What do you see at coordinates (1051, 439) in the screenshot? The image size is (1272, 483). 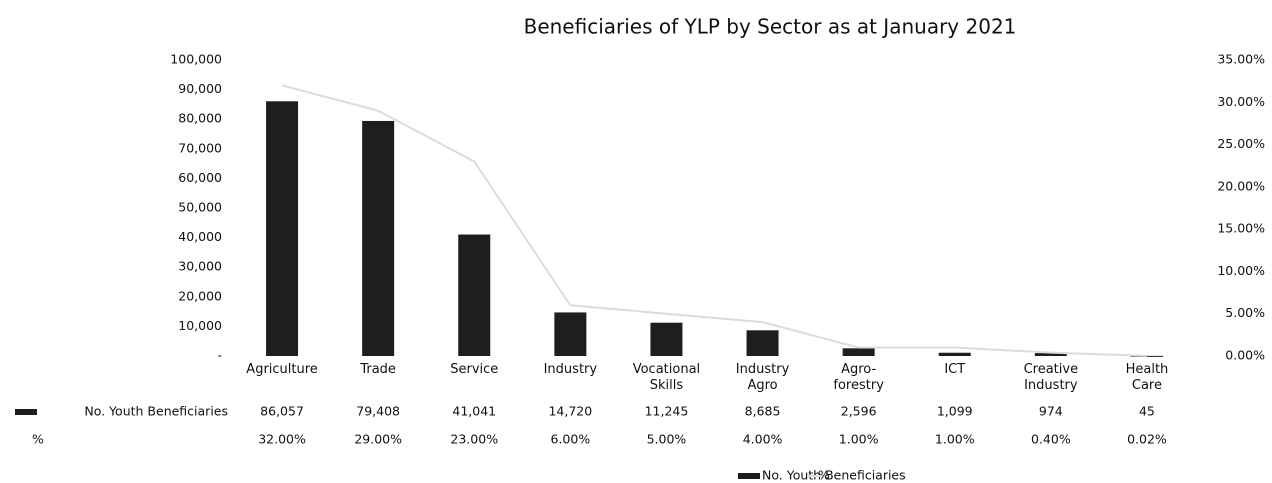 I see `table-cell: 0.40%` at bounding box center [1051, 439].